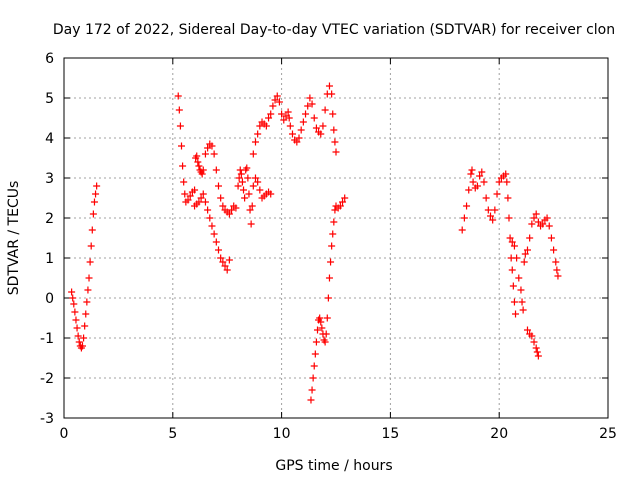 The width and height of the screenshot is (640, 480). Describe the element at coordinates (49, 219) in the screenshot. I see `y-tick-label: 2` at that location.